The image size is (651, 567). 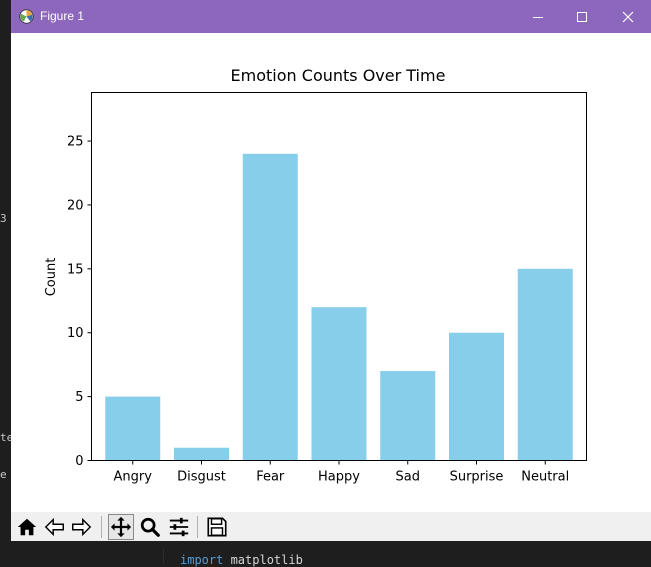 I want to click on x-tick-label: Surprise, so click(x=477, y=477).